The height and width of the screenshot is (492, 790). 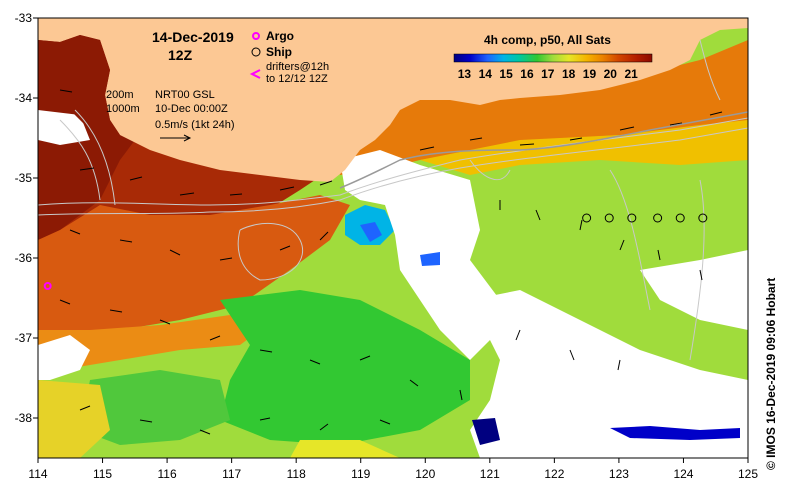 I want to click on blue-patch-east, so click(x=430, y=259).